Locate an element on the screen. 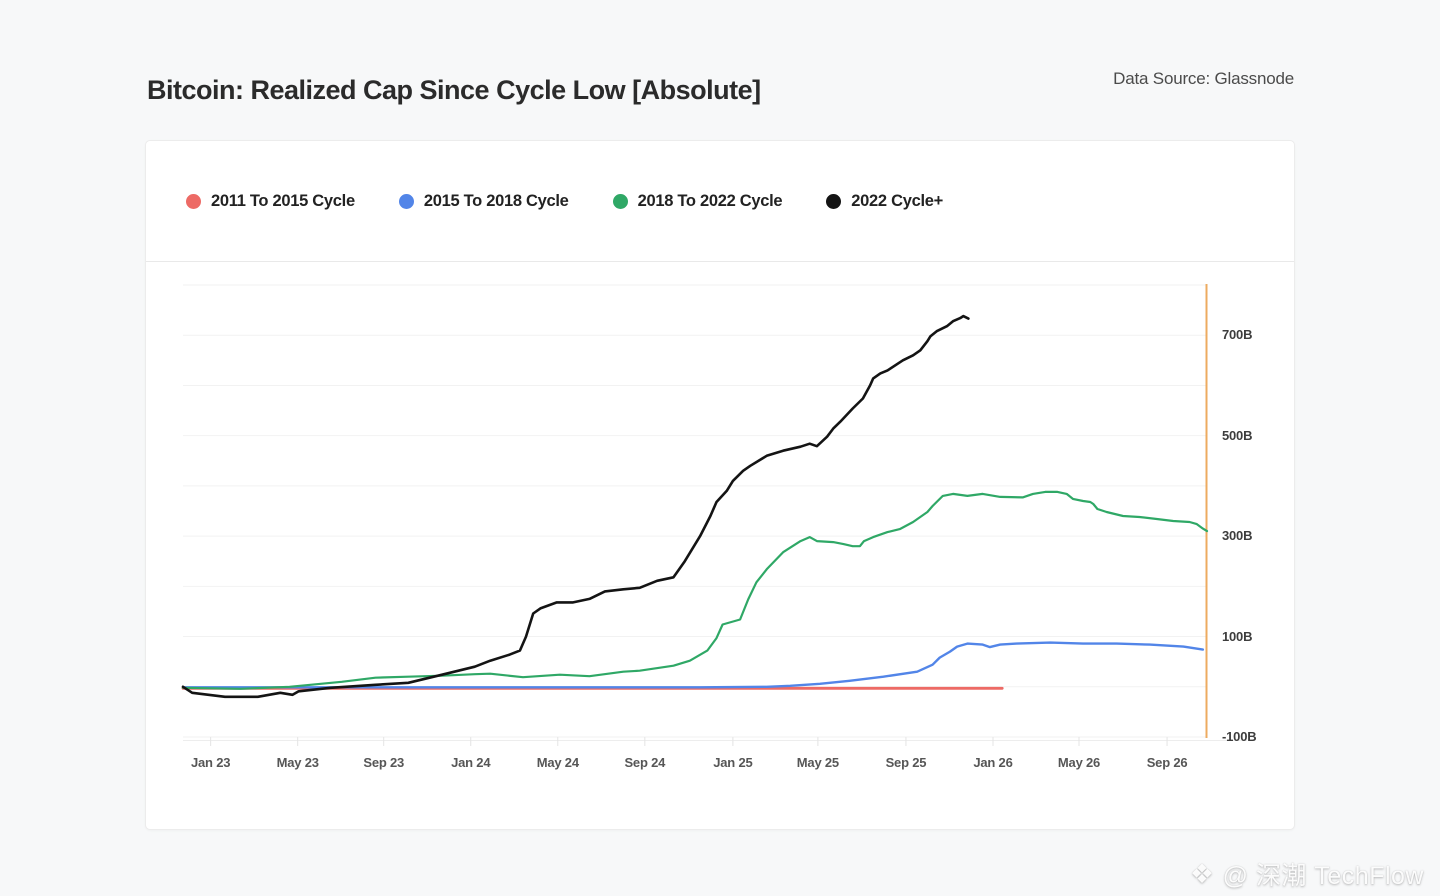 The image size is (1440, 896). data-source-label: Data Source: Glassnode is located at coordinates (1203, 78).